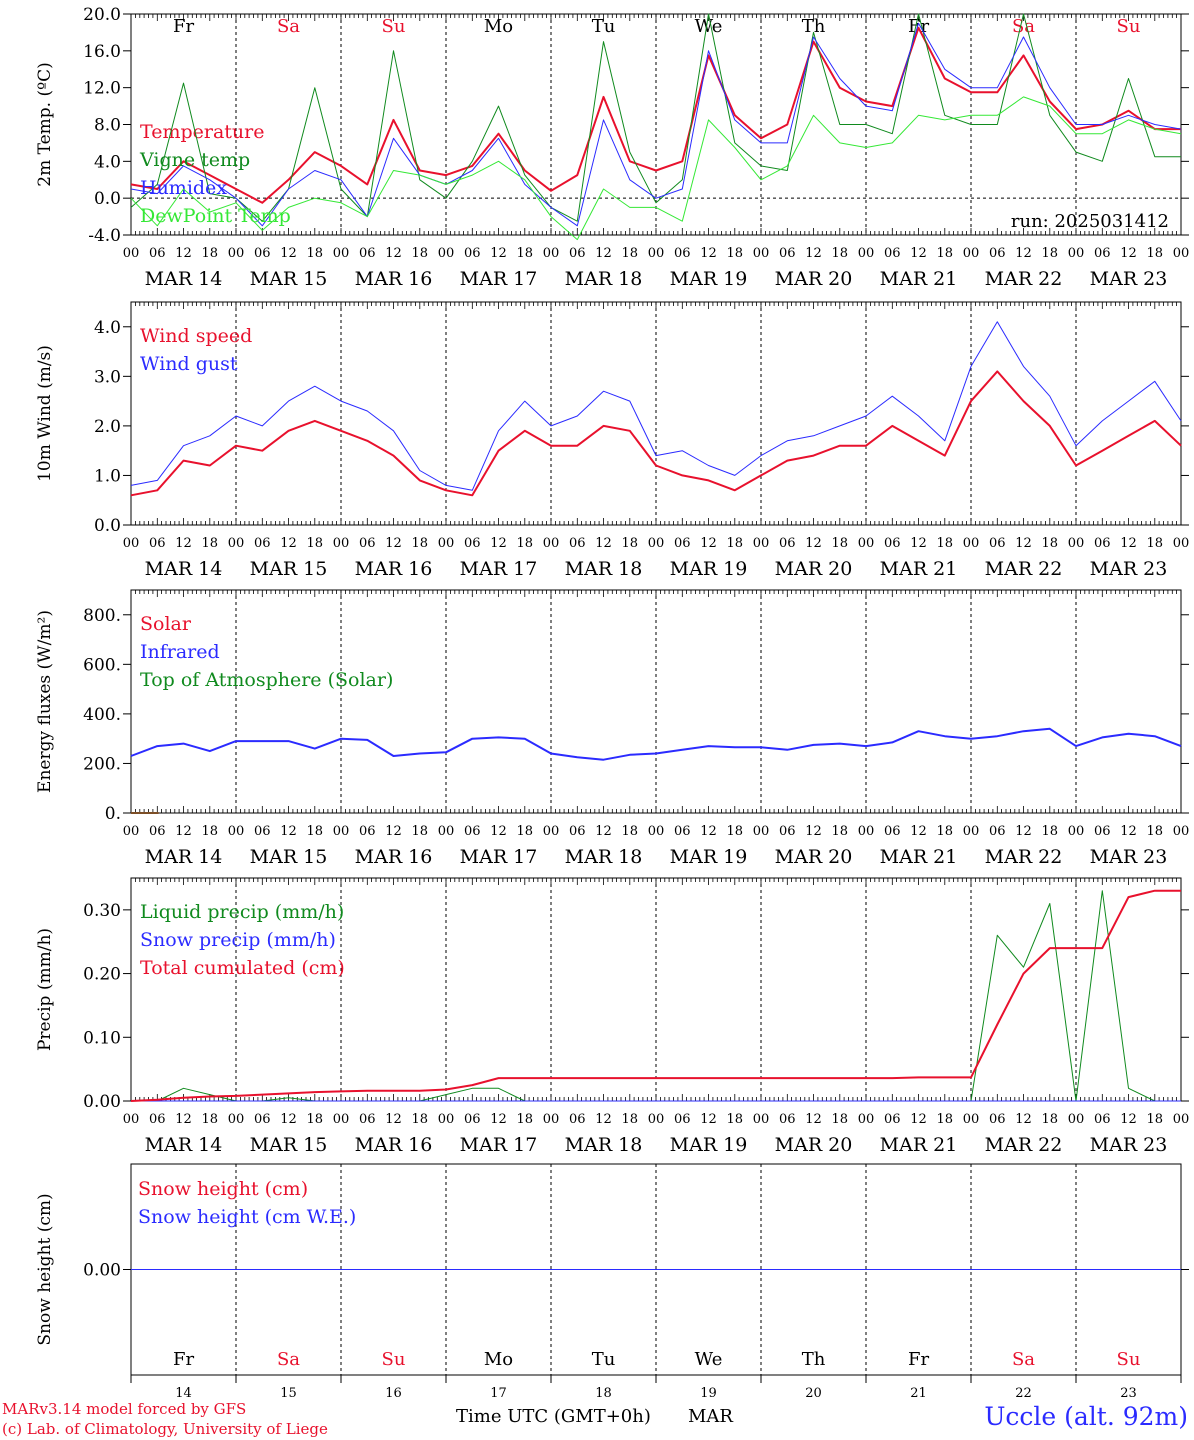  What do you see at coordinates (814, 279) in the screenshot?
I see `date-label: MAR 20` at bounding box center [814, 279].